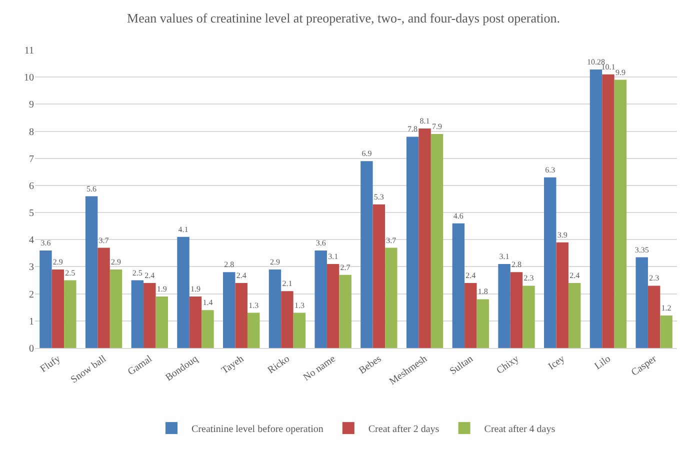  What do you see at coordinates (279, 365) in the screenshot?
I see `x-tick-label: Ricko` at bounding box center [279, 365].